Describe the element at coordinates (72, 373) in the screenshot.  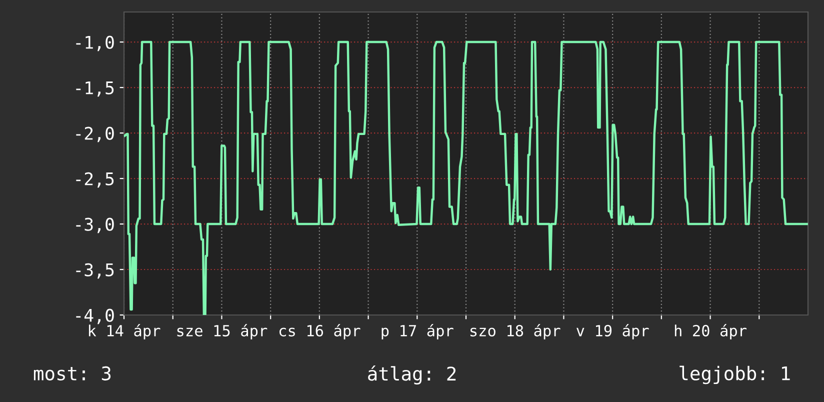
I see `text: most: 3` at that location.